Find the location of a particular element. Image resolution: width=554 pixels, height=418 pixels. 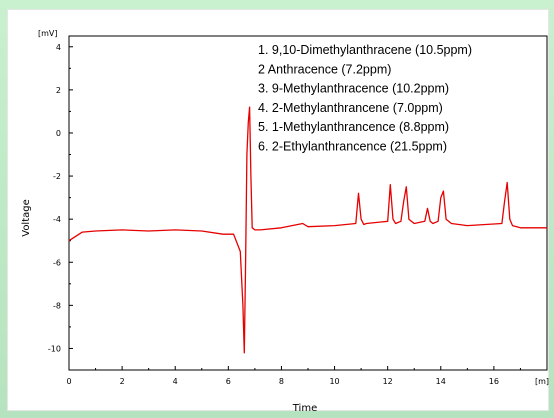

legend-item: 2 Anthracence (7.2ppm) is located at coordinates (324, 69).